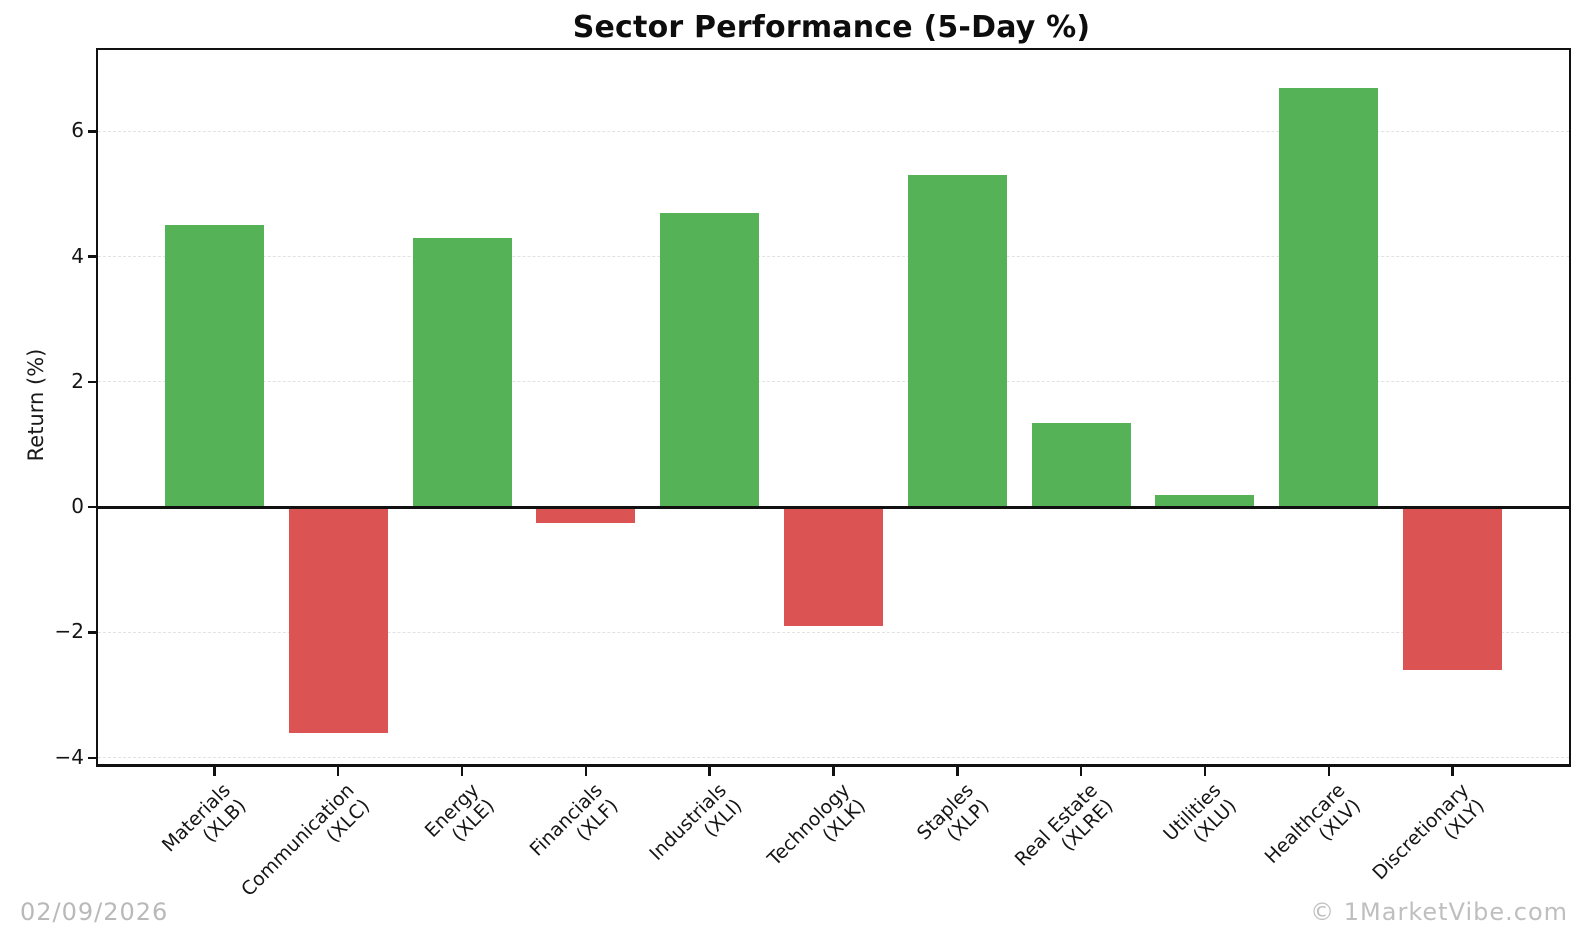 Image resolution: width=1584 pixels, height=940 pixels. Describe the element at coordinates (204, 818) in the screenshot. I see `x-tick-label: Materials (XLB)` at that location.